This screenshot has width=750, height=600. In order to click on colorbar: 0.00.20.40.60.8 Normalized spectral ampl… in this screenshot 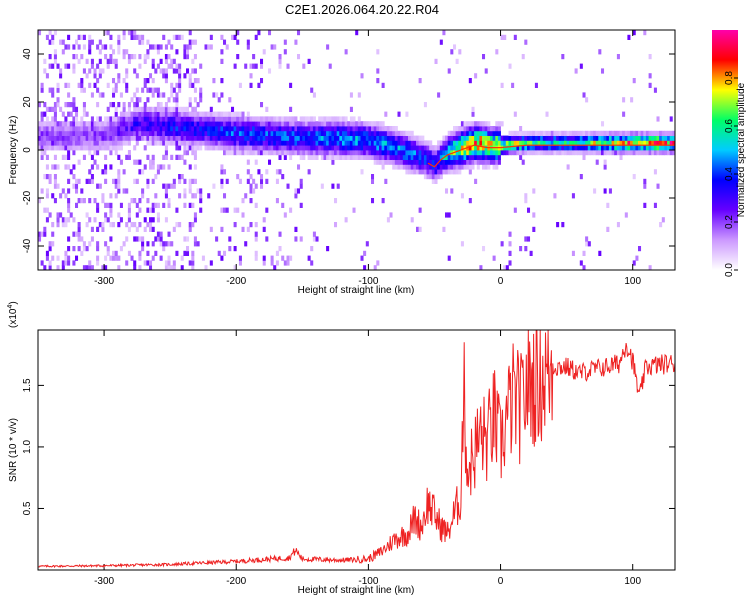, I will do `click(729, 153)`.